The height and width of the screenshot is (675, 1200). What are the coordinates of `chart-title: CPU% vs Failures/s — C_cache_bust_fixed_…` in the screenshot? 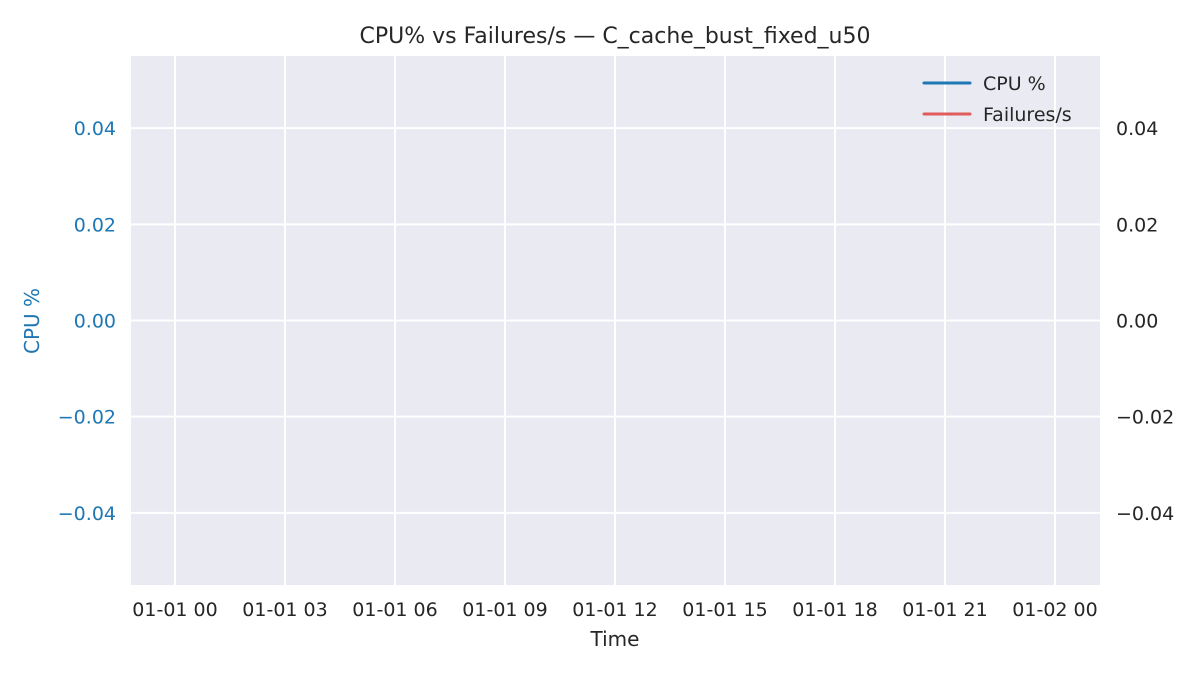 It's located at (615, 36).